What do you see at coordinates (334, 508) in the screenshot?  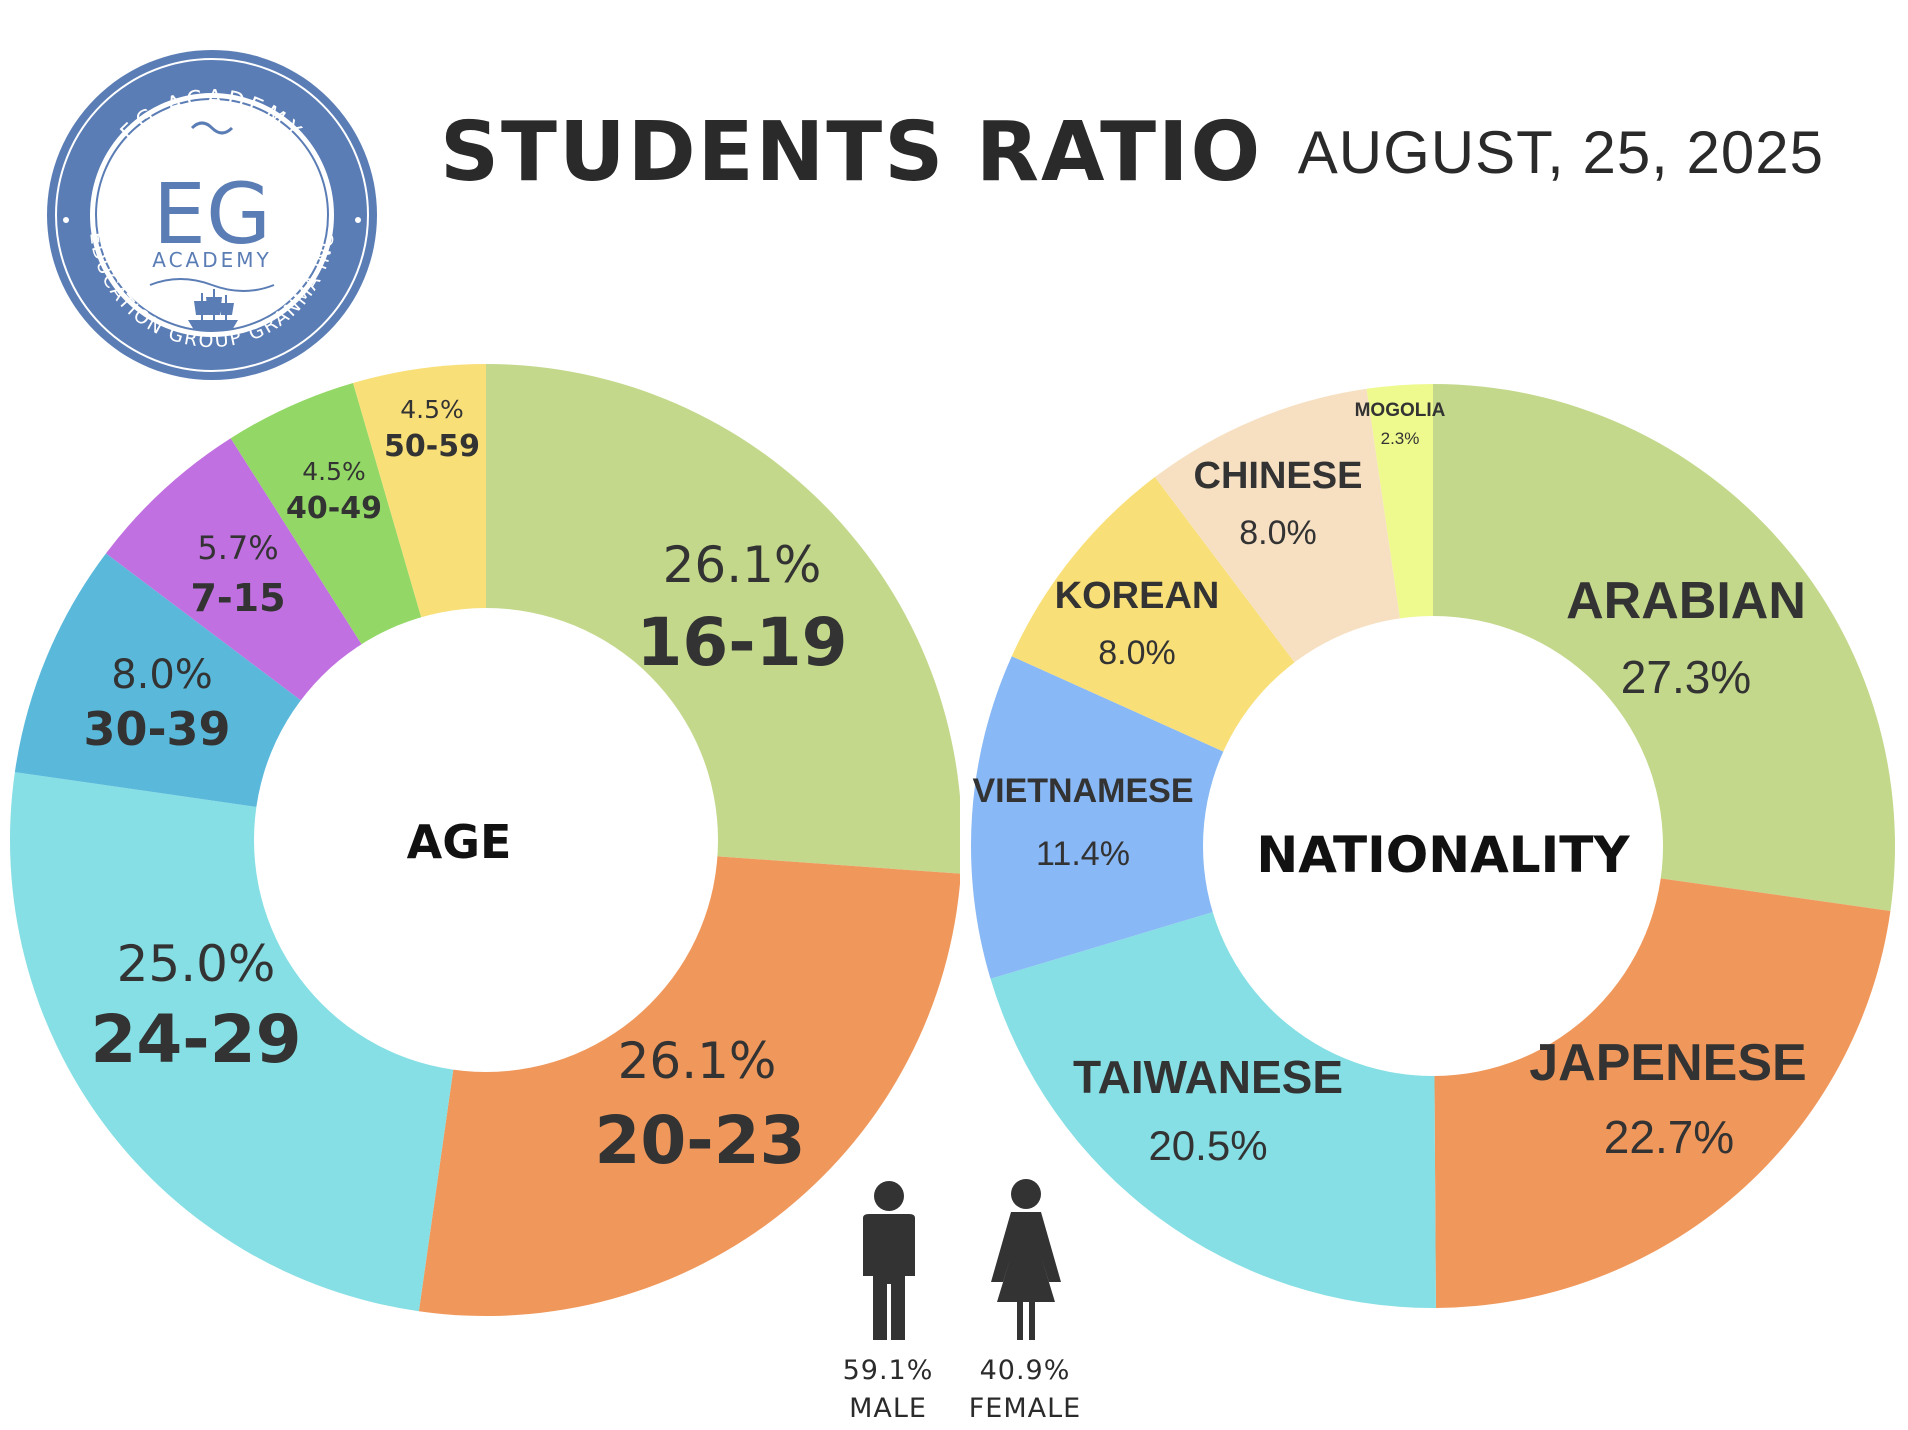 I see `age-slice-label-40-49: 40-49` at bounding box center [334, 508].